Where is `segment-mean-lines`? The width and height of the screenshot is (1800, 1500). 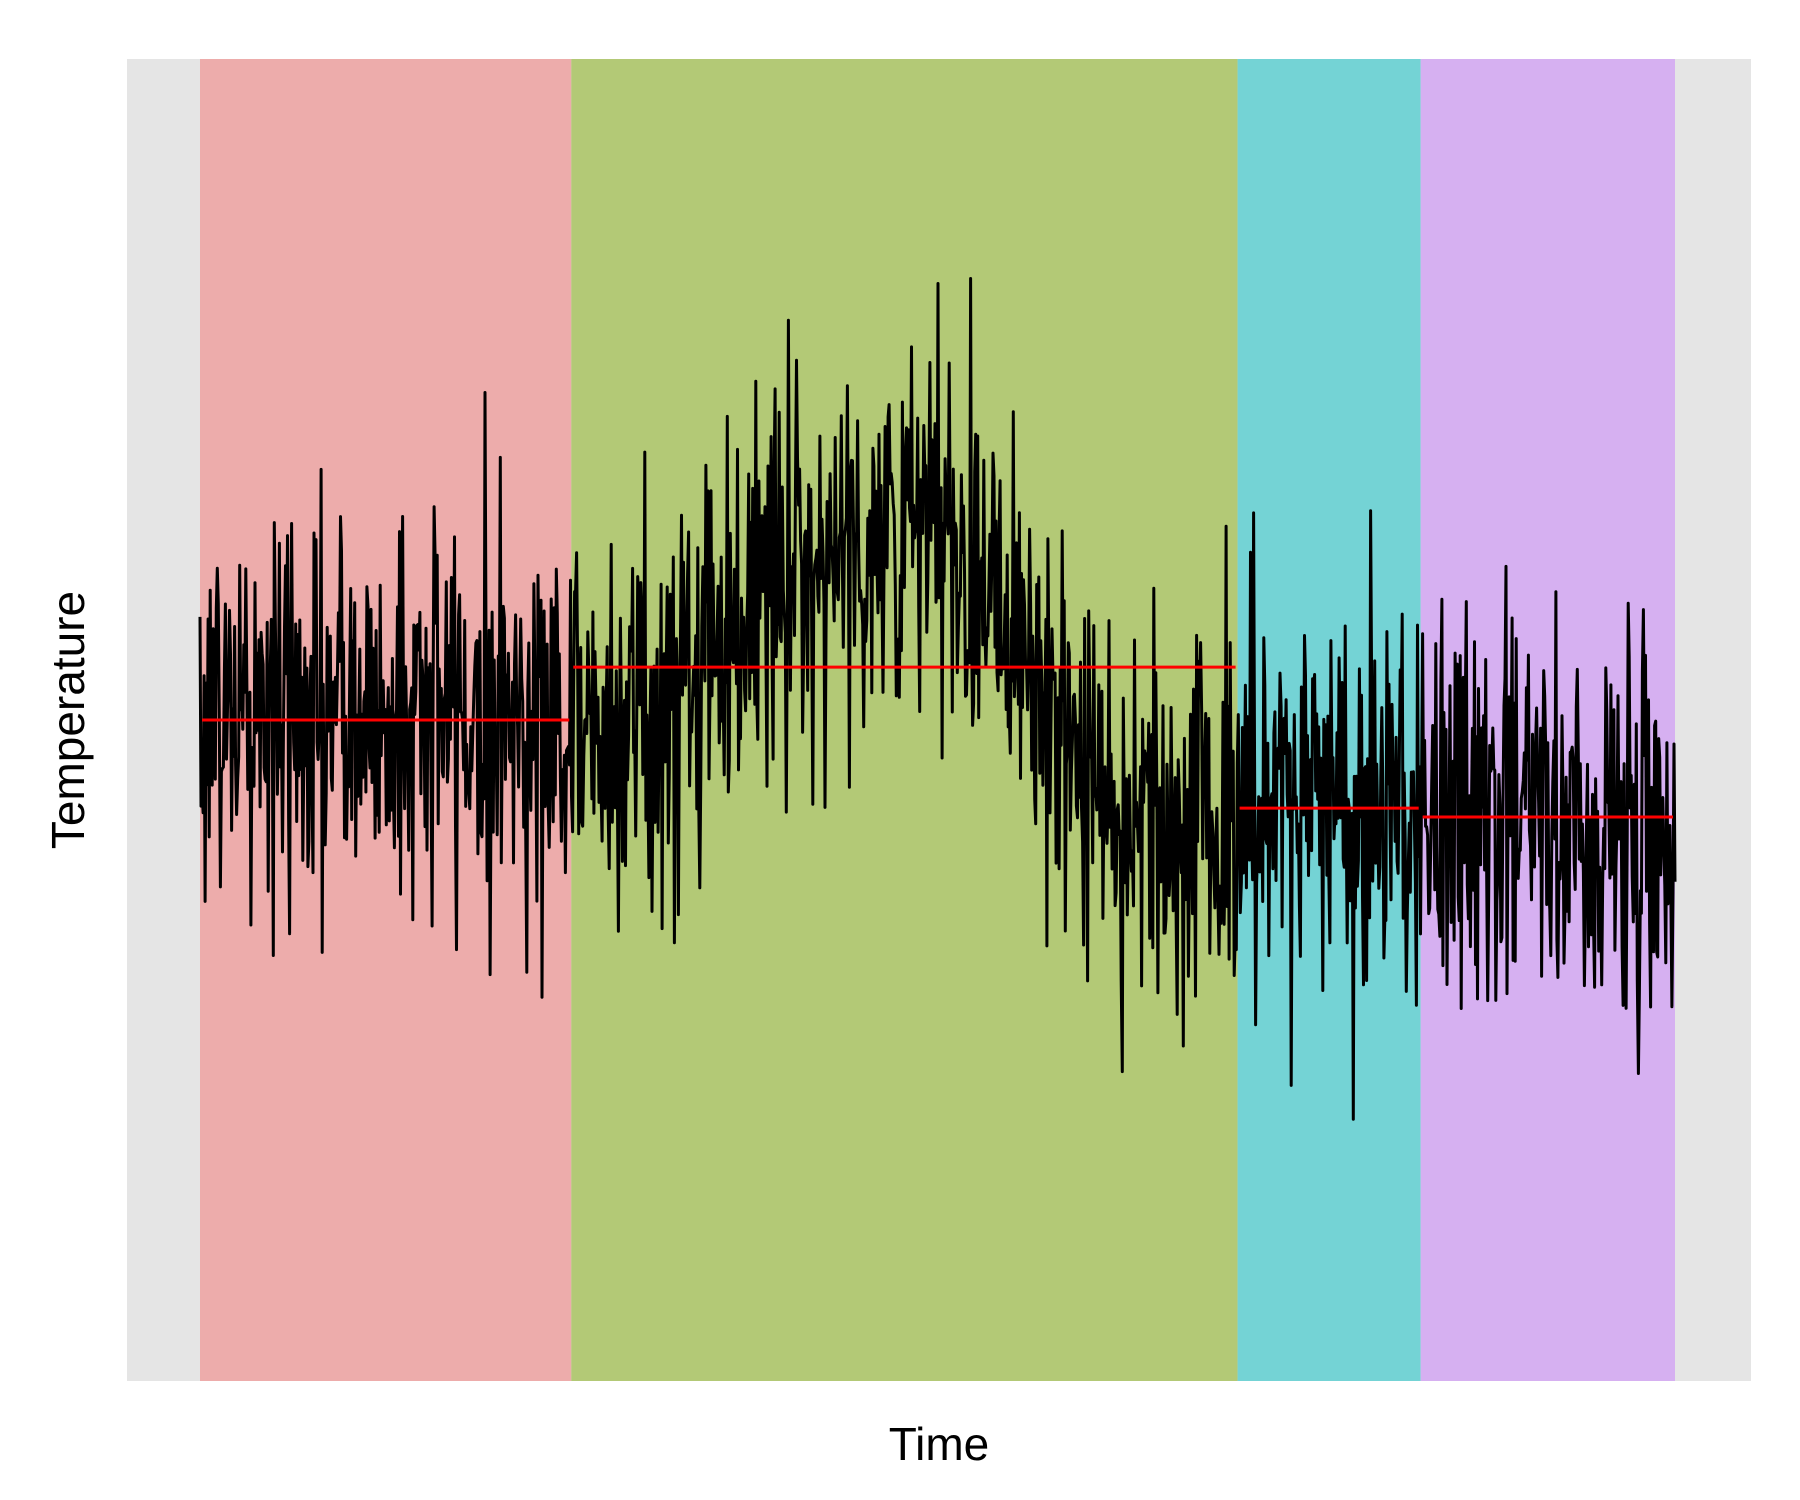 segment-mean-lines is located at coordinates (937, 742).